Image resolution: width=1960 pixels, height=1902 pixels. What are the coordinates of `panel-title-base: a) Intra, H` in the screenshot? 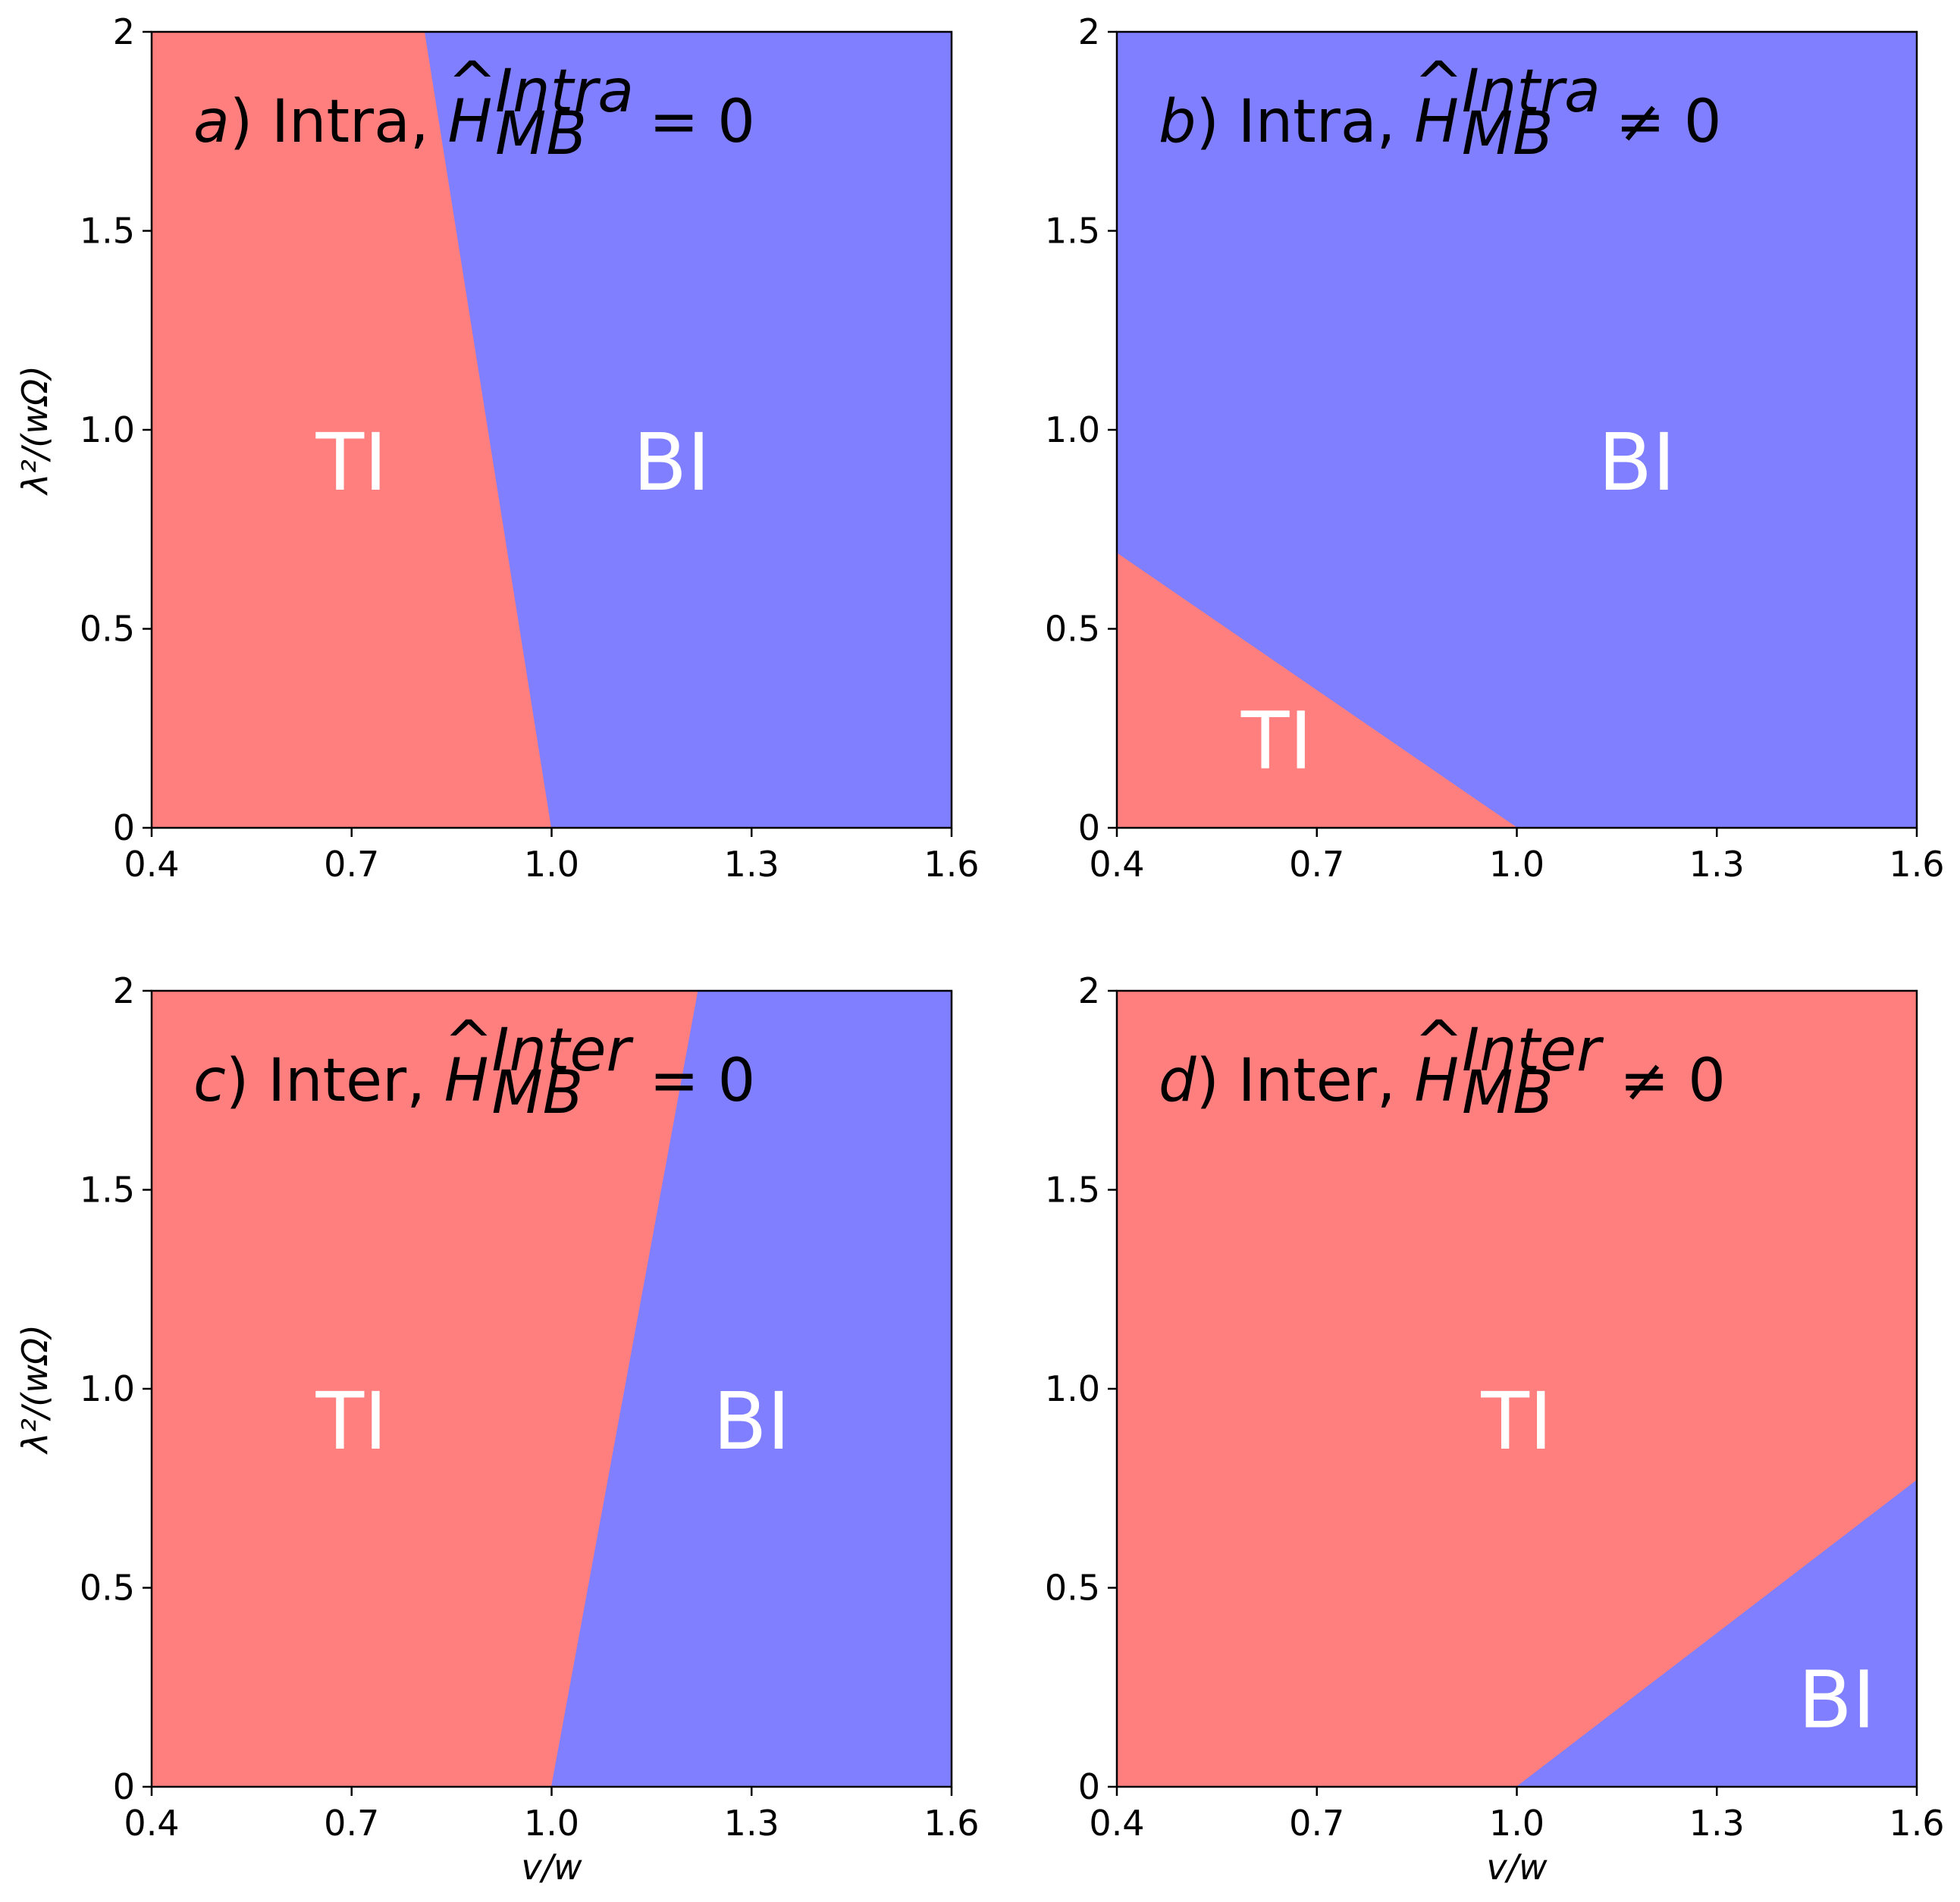 It's located at (343, 122).